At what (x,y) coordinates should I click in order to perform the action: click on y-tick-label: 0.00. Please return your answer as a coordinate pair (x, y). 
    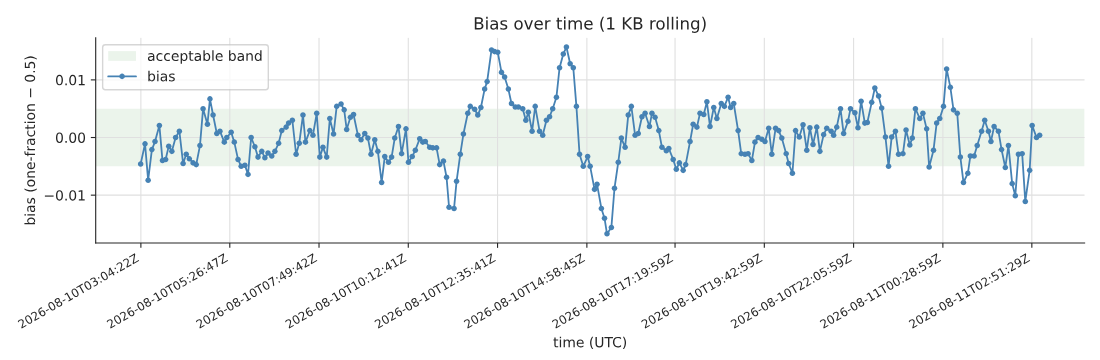
    Looking at the image, I should click on (70, 137).